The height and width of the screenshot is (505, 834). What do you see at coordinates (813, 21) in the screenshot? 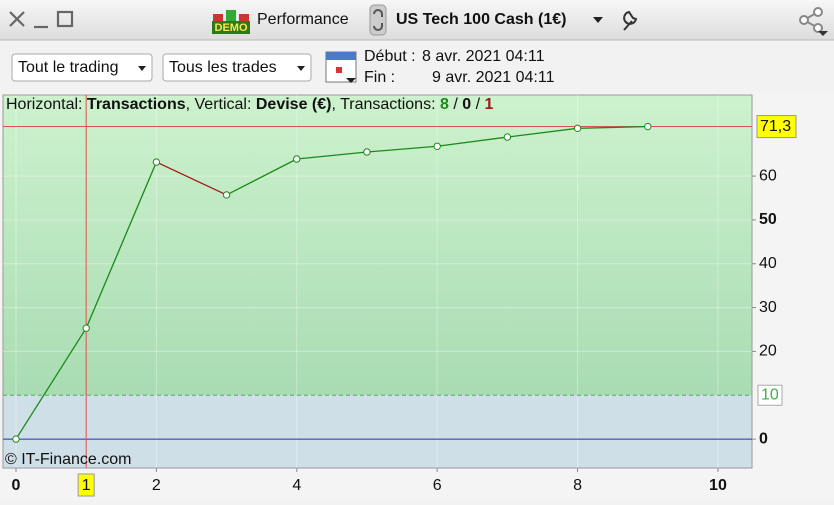
I see `share-icon` at bounding box center [813, 21].